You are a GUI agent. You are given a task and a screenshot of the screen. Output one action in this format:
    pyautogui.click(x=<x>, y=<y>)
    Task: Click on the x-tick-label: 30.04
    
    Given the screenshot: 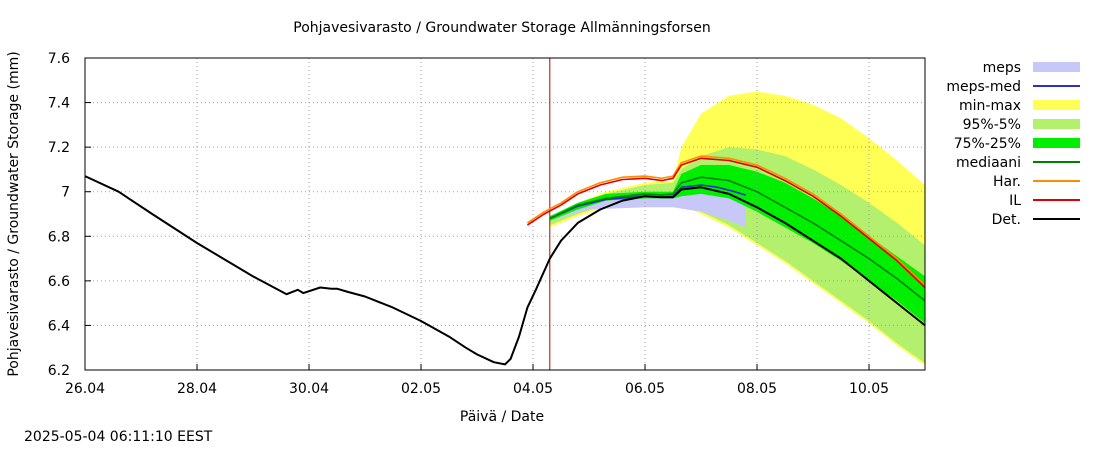 What is the action you would take?
    pyautogui.click(x=309, y=389)
    